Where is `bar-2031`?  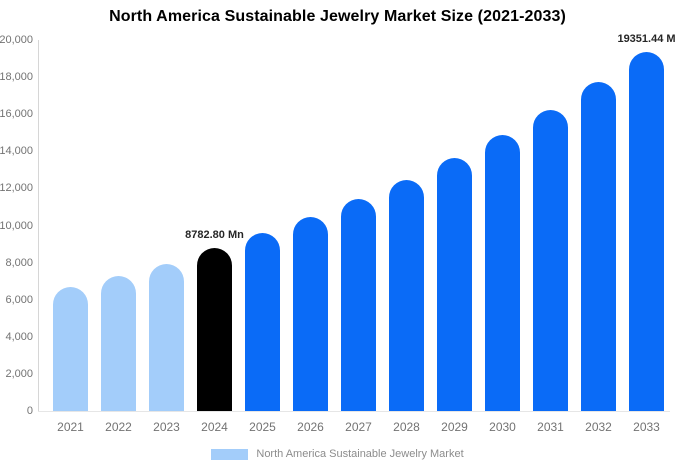 bar-2031 is located at coordinates (550, 260).